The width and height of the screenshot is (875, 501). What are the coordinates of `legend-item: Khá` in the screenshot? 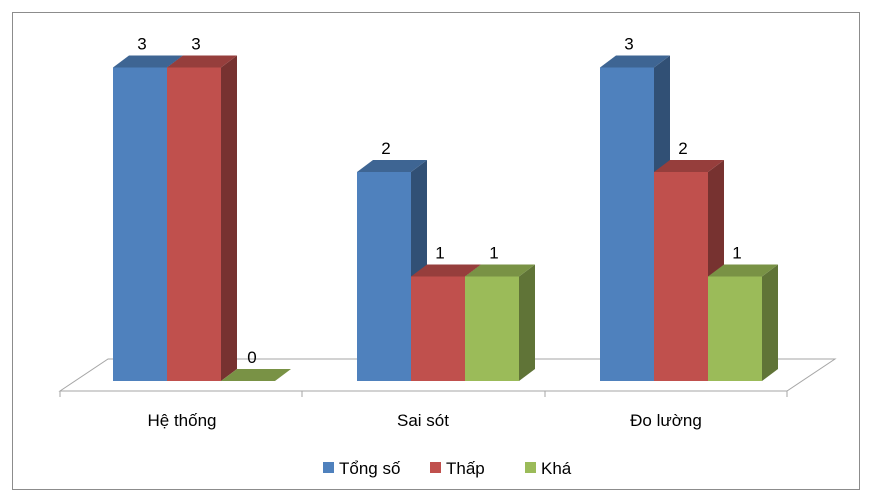 It's located at (548, 468).